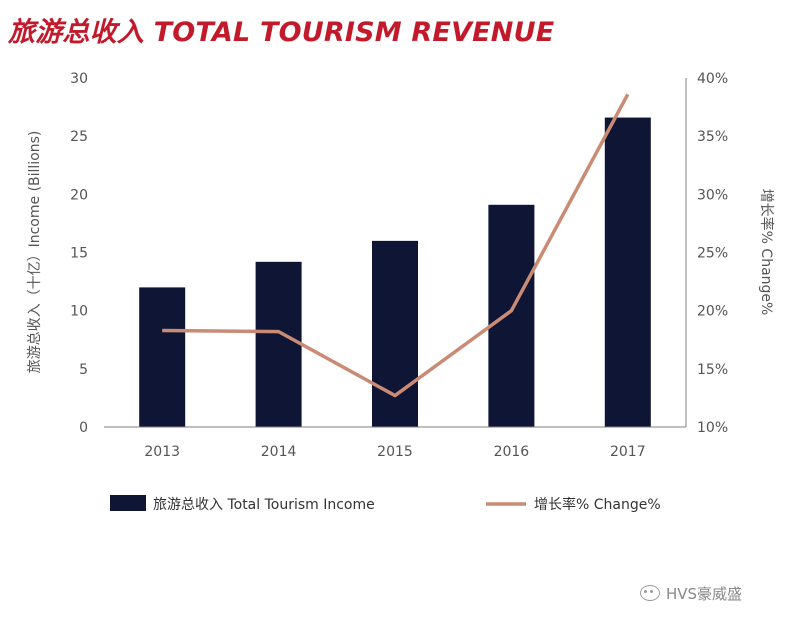 The height and width of the screenshot is (626, 800). What do you see at coordinates (597, 504) in the screenshot?
I see `legend-label-change: 增长率% Change%` at bounding box center [597, 504].